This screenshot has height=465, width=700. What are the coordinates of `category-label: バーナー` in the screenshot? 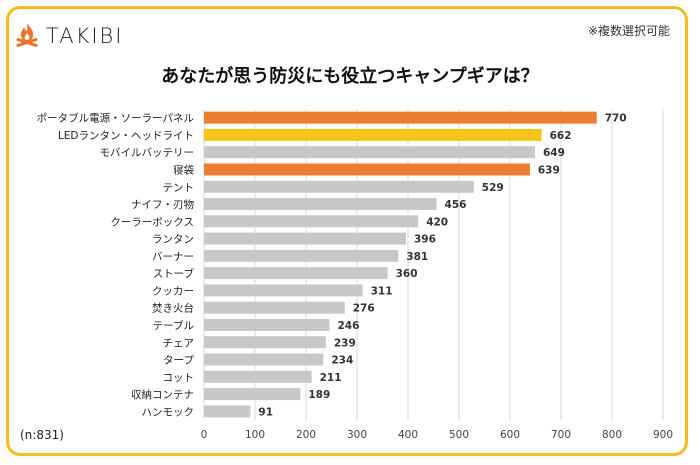 It's located at (173, 257).